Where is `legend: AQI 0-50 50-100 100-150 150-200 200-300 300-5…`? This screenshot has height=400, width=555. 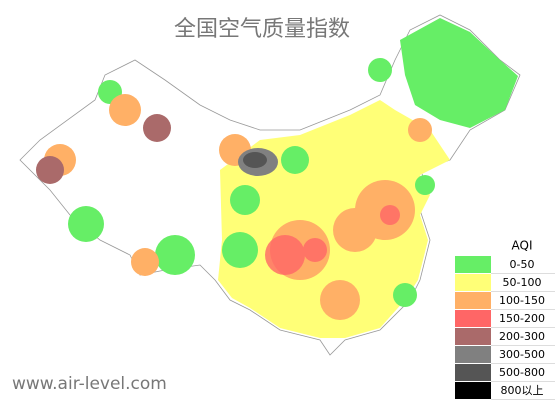 legend: AQI 0-50 50-100 100-150 150-200 200-300 300-5… is located at coordinates (504, 318).